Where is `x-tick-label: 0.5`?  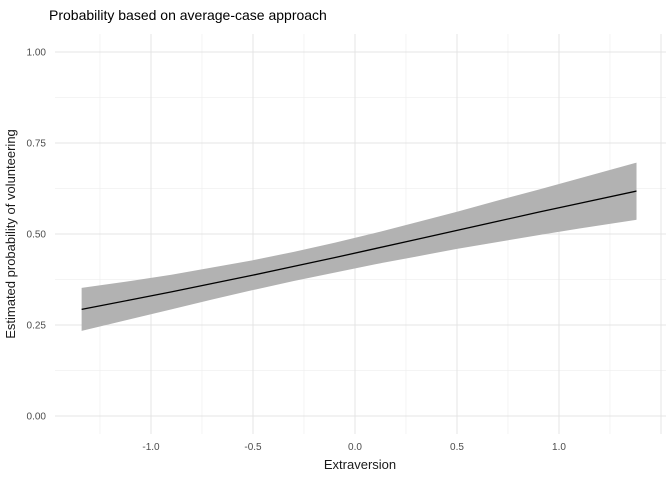 x-tick-label: 0.5 is located at coordinates (457, 447).